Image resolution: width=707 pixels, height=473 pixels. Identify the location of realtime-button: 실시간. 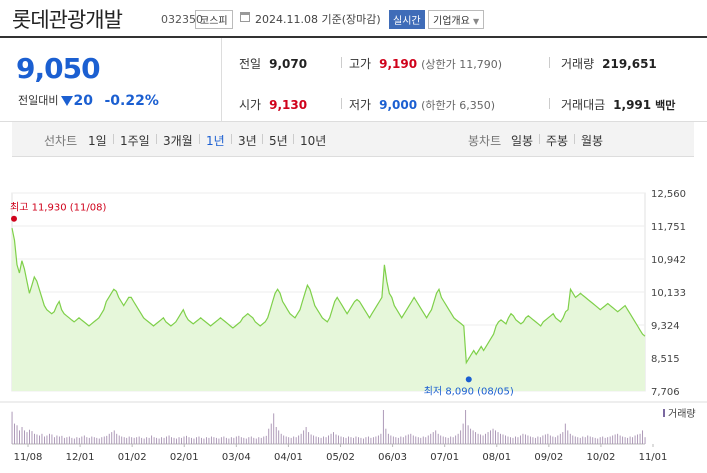
(407, 19).